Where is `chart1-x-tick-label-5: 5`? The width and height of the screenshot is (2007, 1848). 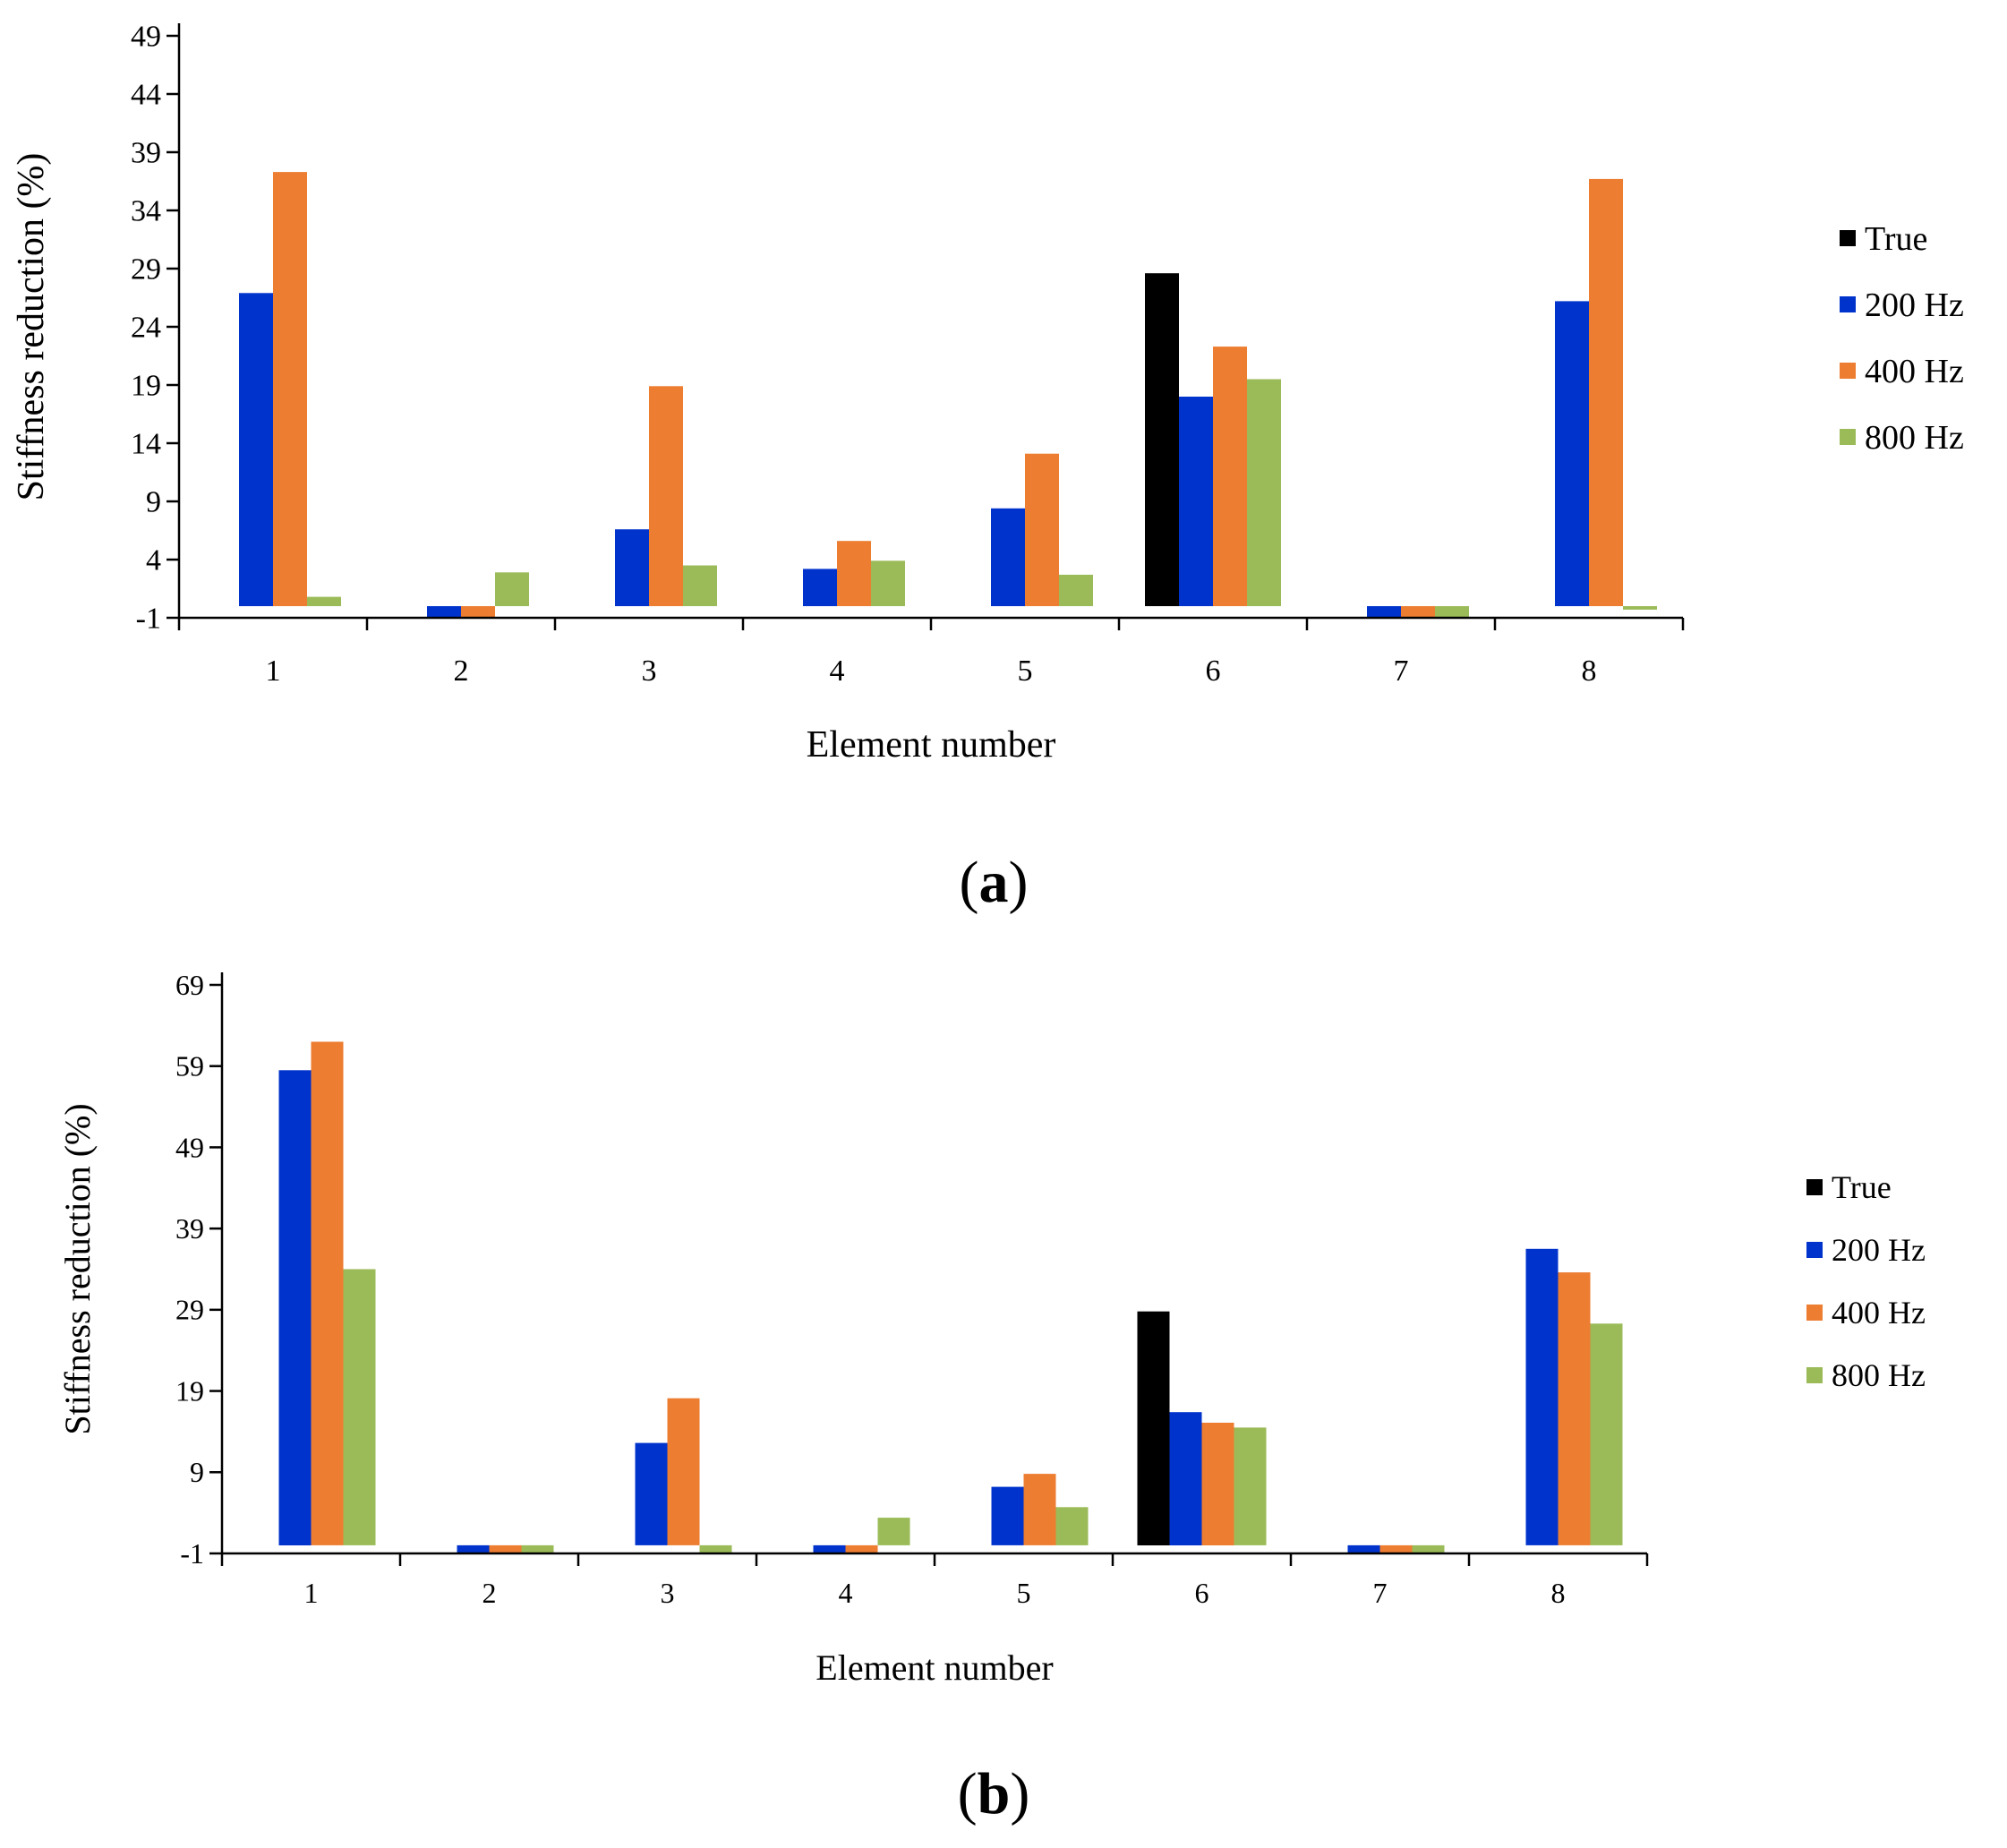 chart1-x-tick-label-5: 5 is located at coordinates (1025, 671).